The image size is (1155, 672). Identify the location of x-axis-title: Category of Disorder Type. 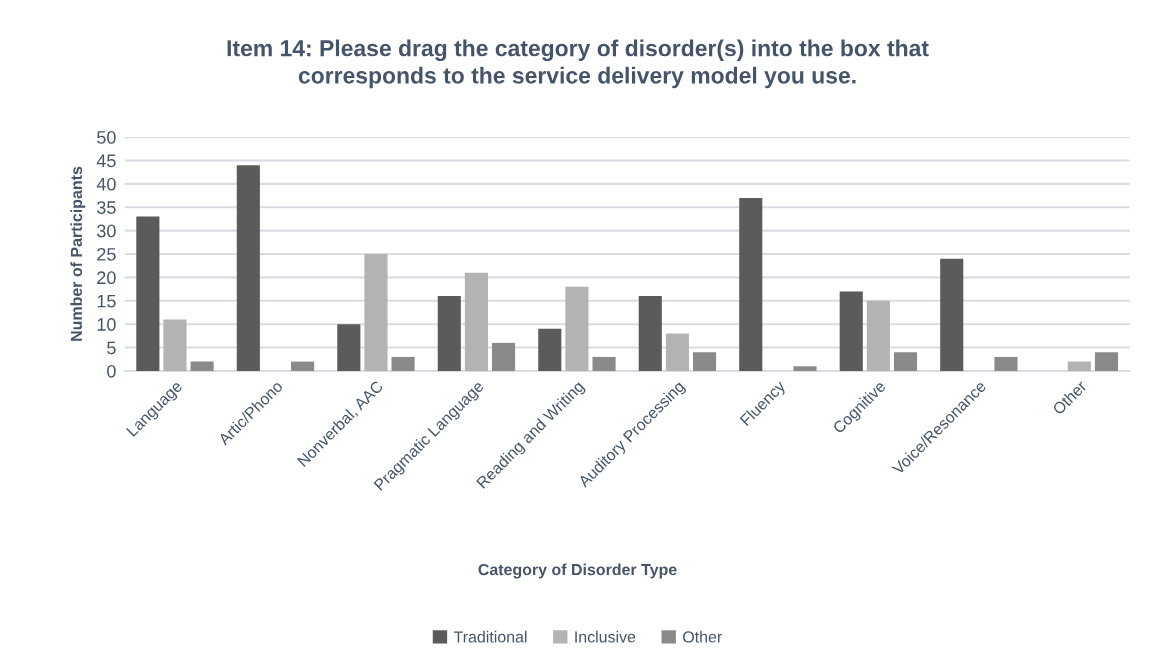
(577, 571).